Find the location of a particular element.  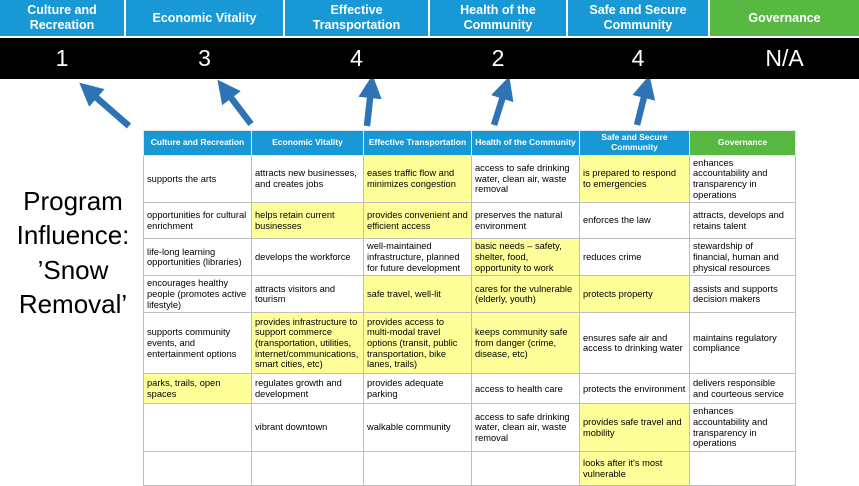

matrix-header-safe-and-secure-community: Safe and Secure Community is located at coordinates (634, 143).